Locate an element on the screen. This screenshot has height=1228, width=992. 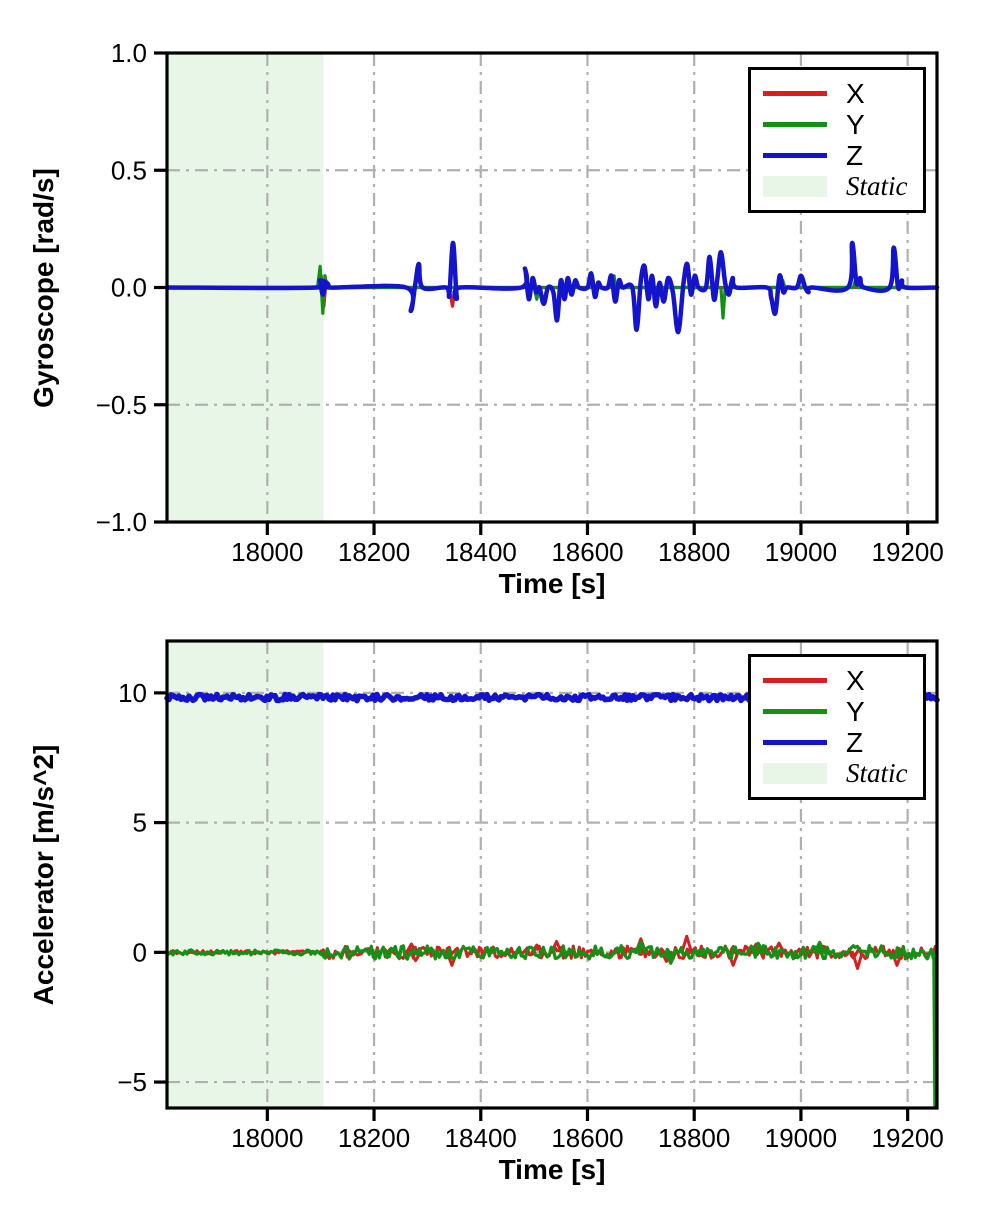
y-tick-label: 10 is located at coordinates (132, 693).